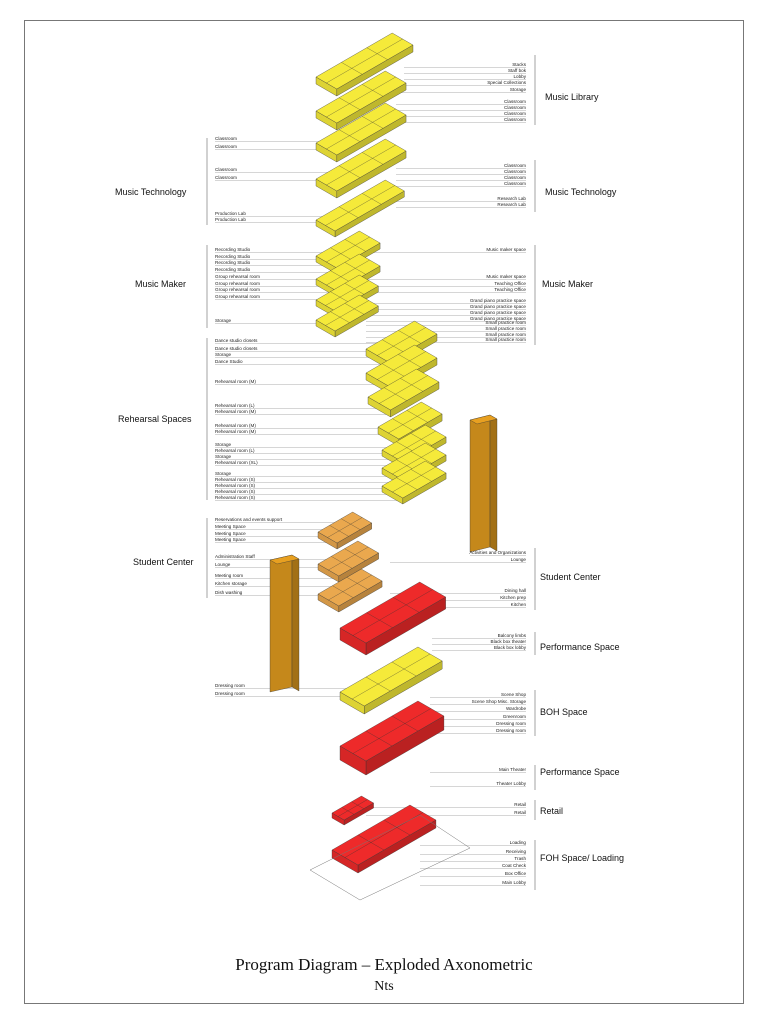  What do you see at coordinates (151, 192) in the screenshot?
I see `section-label: Music Technology` at bounding box center [151, 192].